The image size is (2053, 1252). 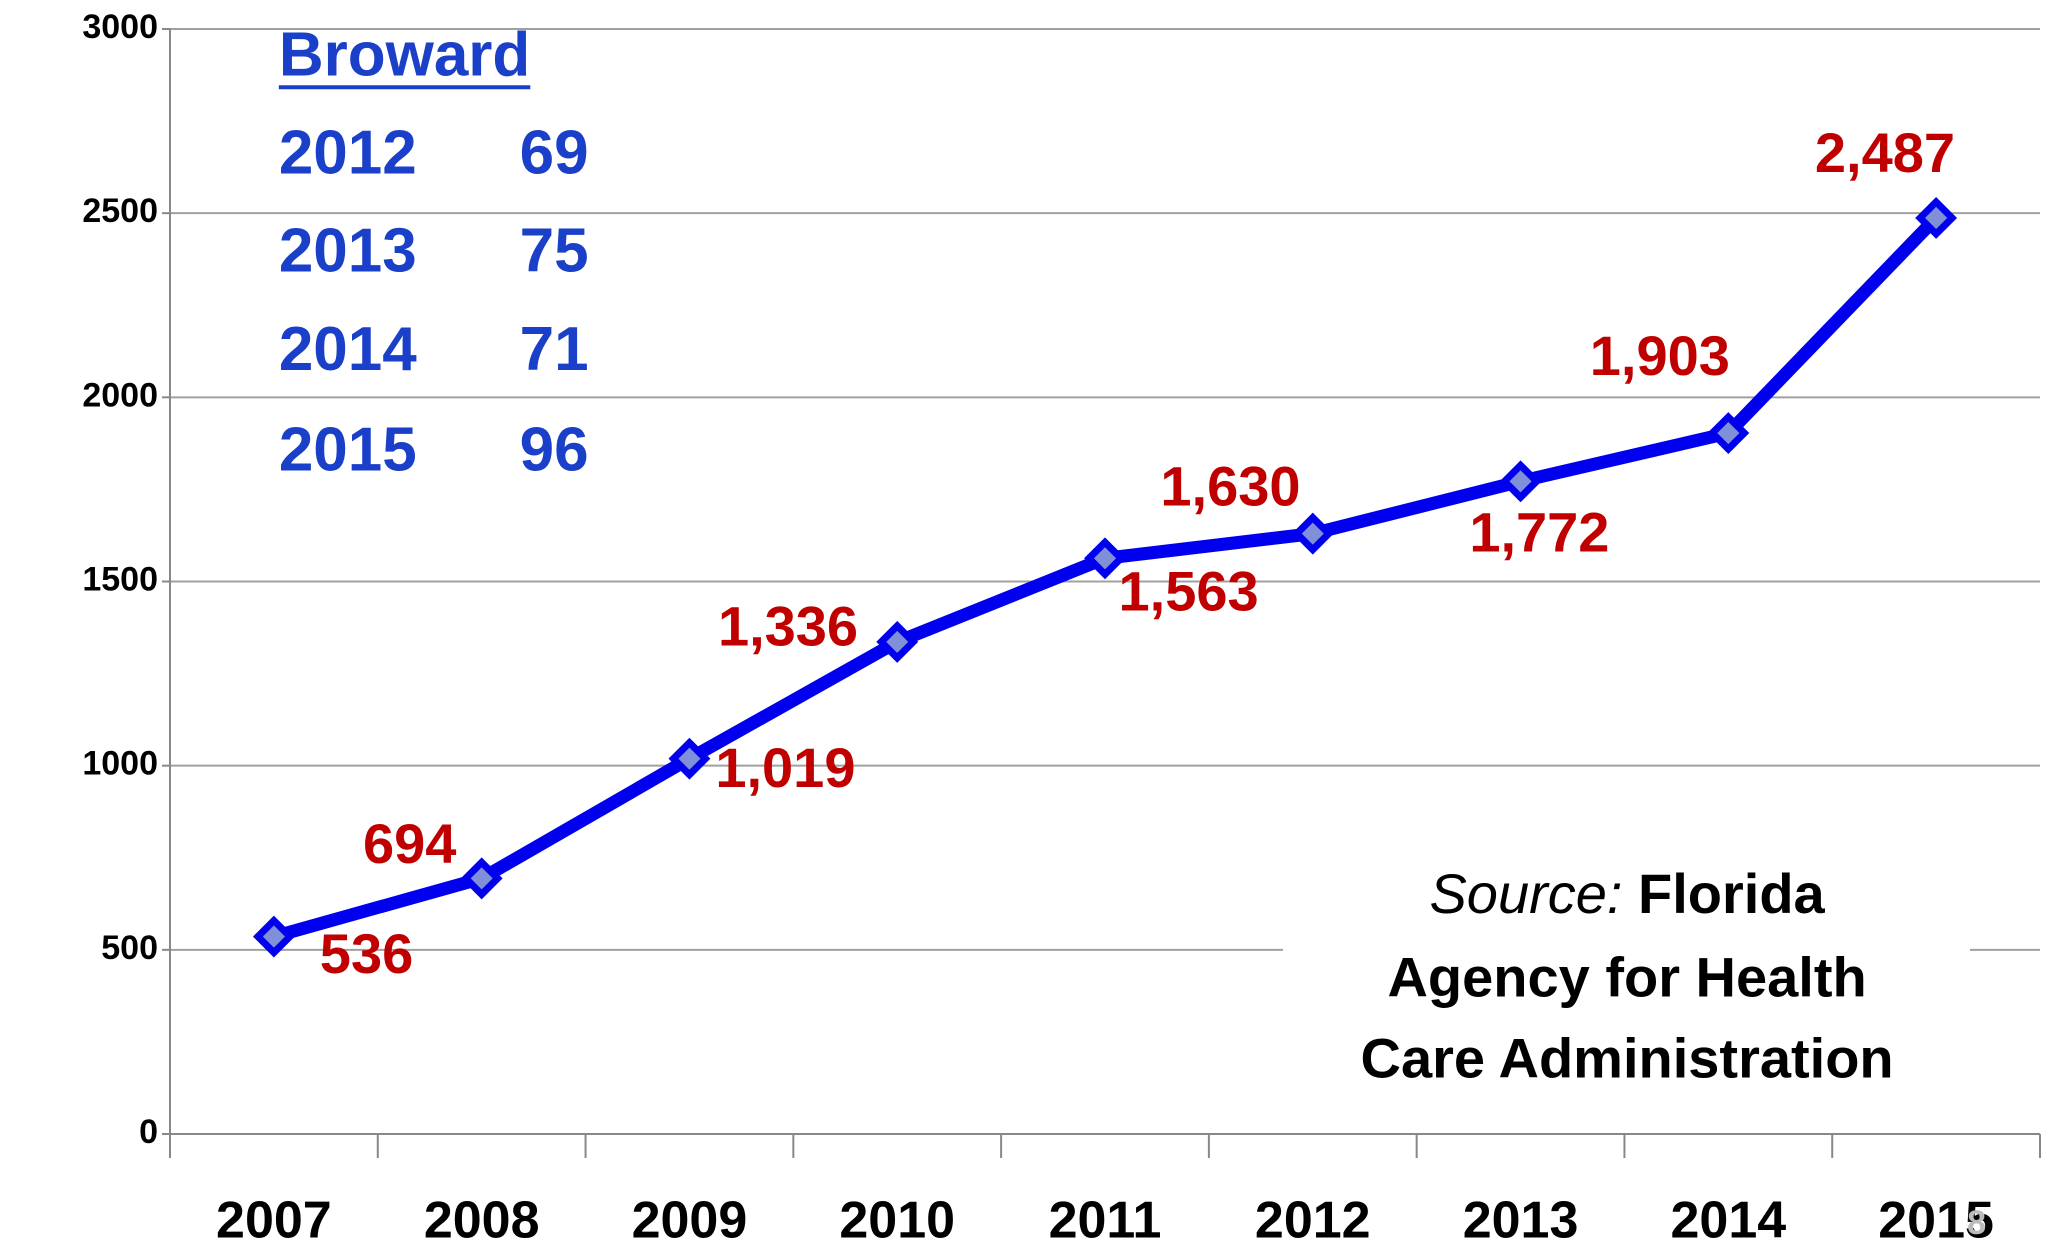 What do you see at coordinates (482, 1221) in the screenshot?
I see `x-tick-label: 2008` at bounding box center [482, 1221].